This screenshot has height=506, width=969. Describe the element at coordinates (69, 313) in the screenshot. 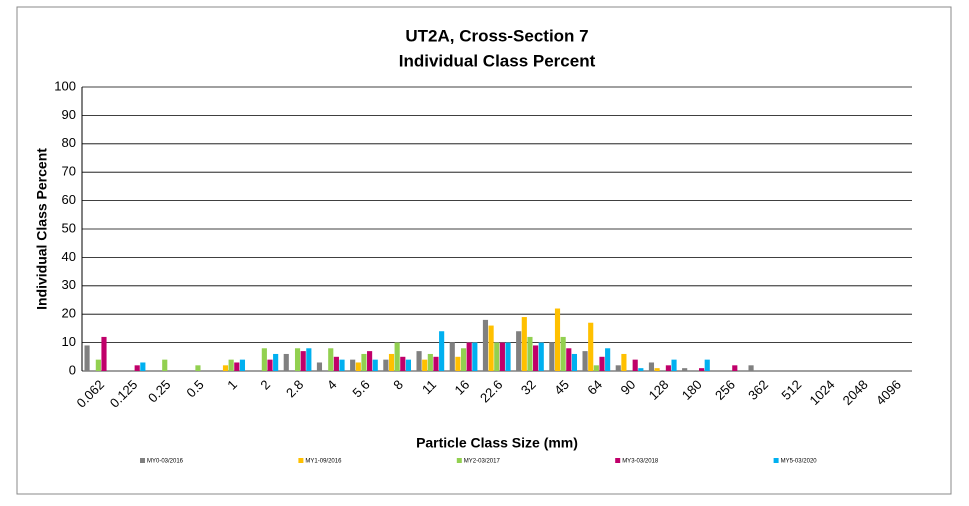

I see `y-tick-label: 20` at that location.